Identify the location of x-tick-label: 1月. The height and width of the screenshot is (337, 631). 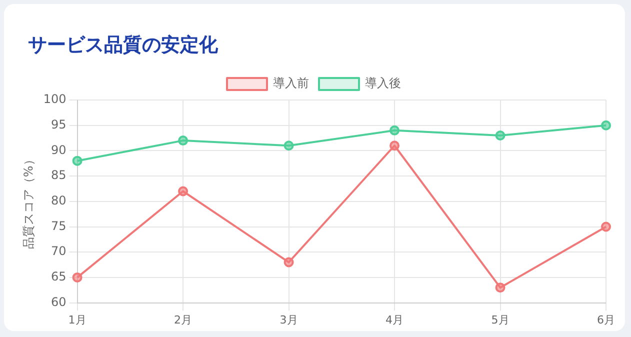
(77, 319).